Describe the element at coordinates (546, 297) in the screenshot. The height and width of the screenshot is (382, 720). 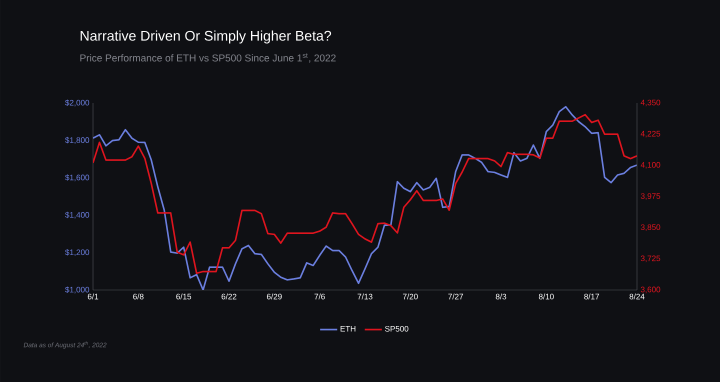
I see `x-tick-label: 8/10` at that location.